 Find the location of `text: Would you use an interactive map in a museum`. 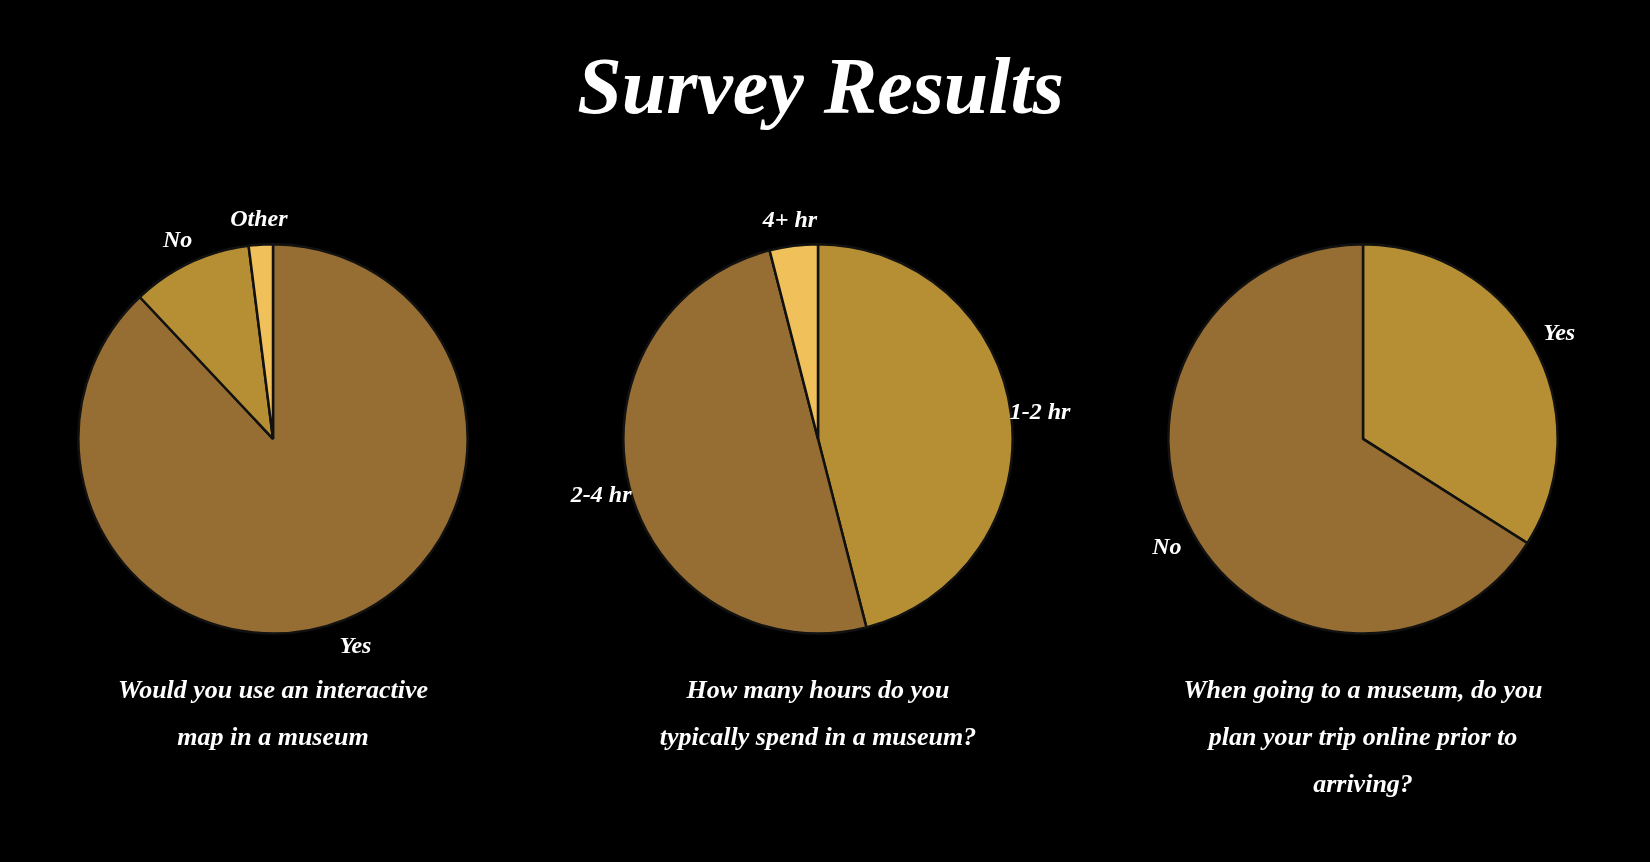

text: Would you use an interactive map in a museum is located at coordinates (273, 713).